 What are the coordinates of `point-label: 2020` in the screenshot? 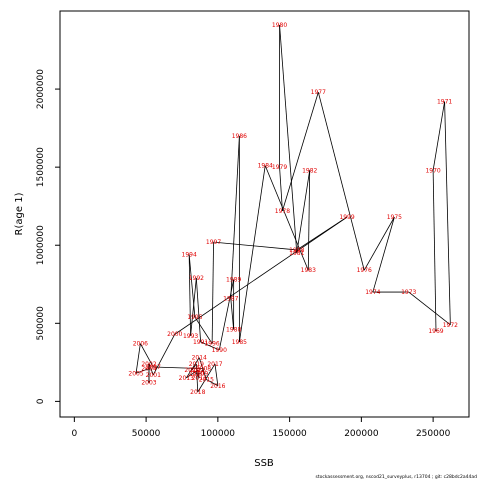 It's located at (191, 370).